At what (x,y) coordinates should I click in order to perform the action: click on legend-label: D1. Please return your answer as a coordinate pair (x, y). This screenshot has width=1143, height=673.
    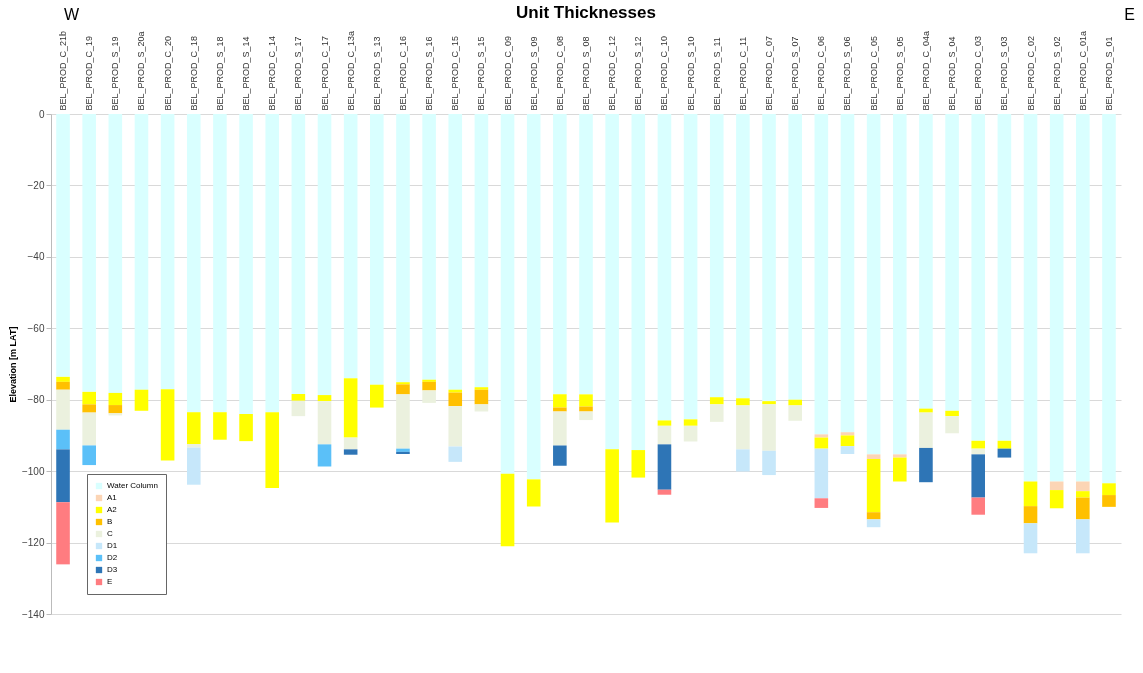
    Looking at the image, I should click on (112, 545).